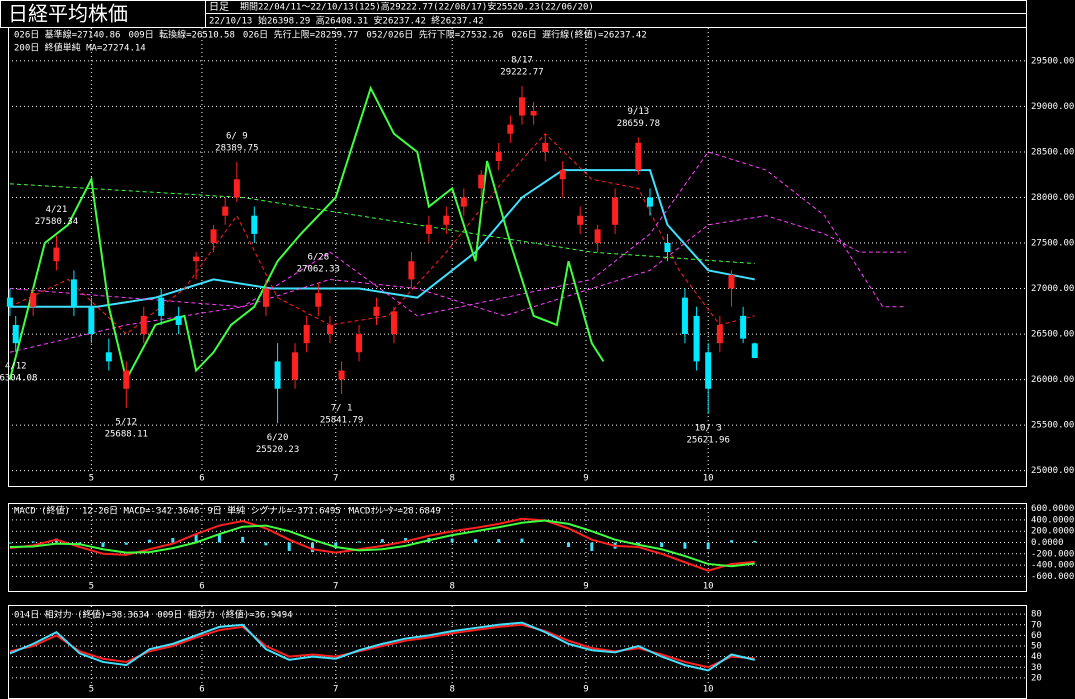  I want to click on y-tick-label: 200.0000, so click(1052, 532).